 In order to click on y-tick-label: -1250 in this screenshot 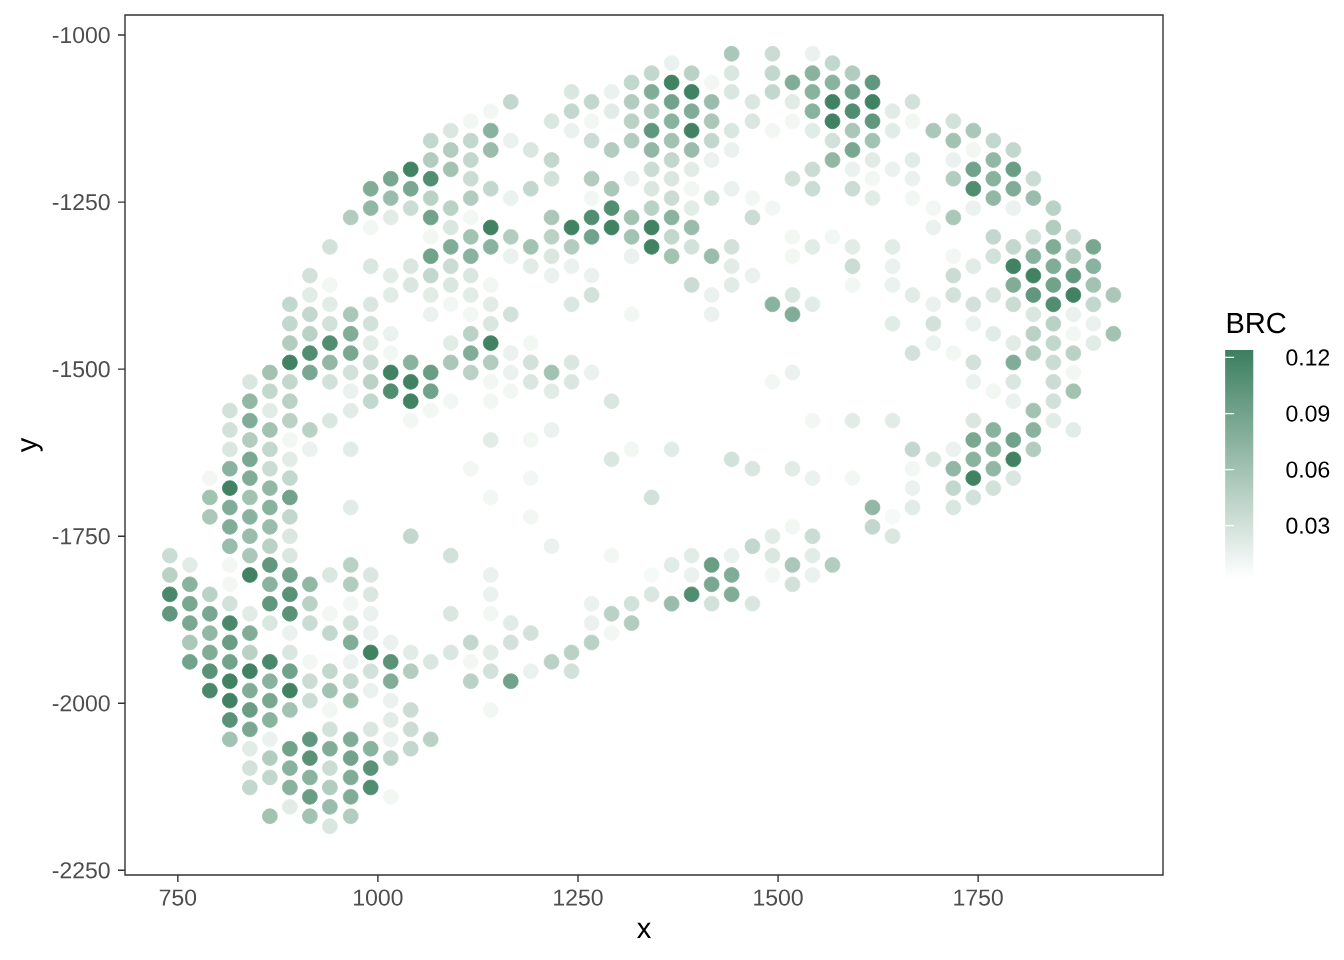, I will do `click(81, 202)`.